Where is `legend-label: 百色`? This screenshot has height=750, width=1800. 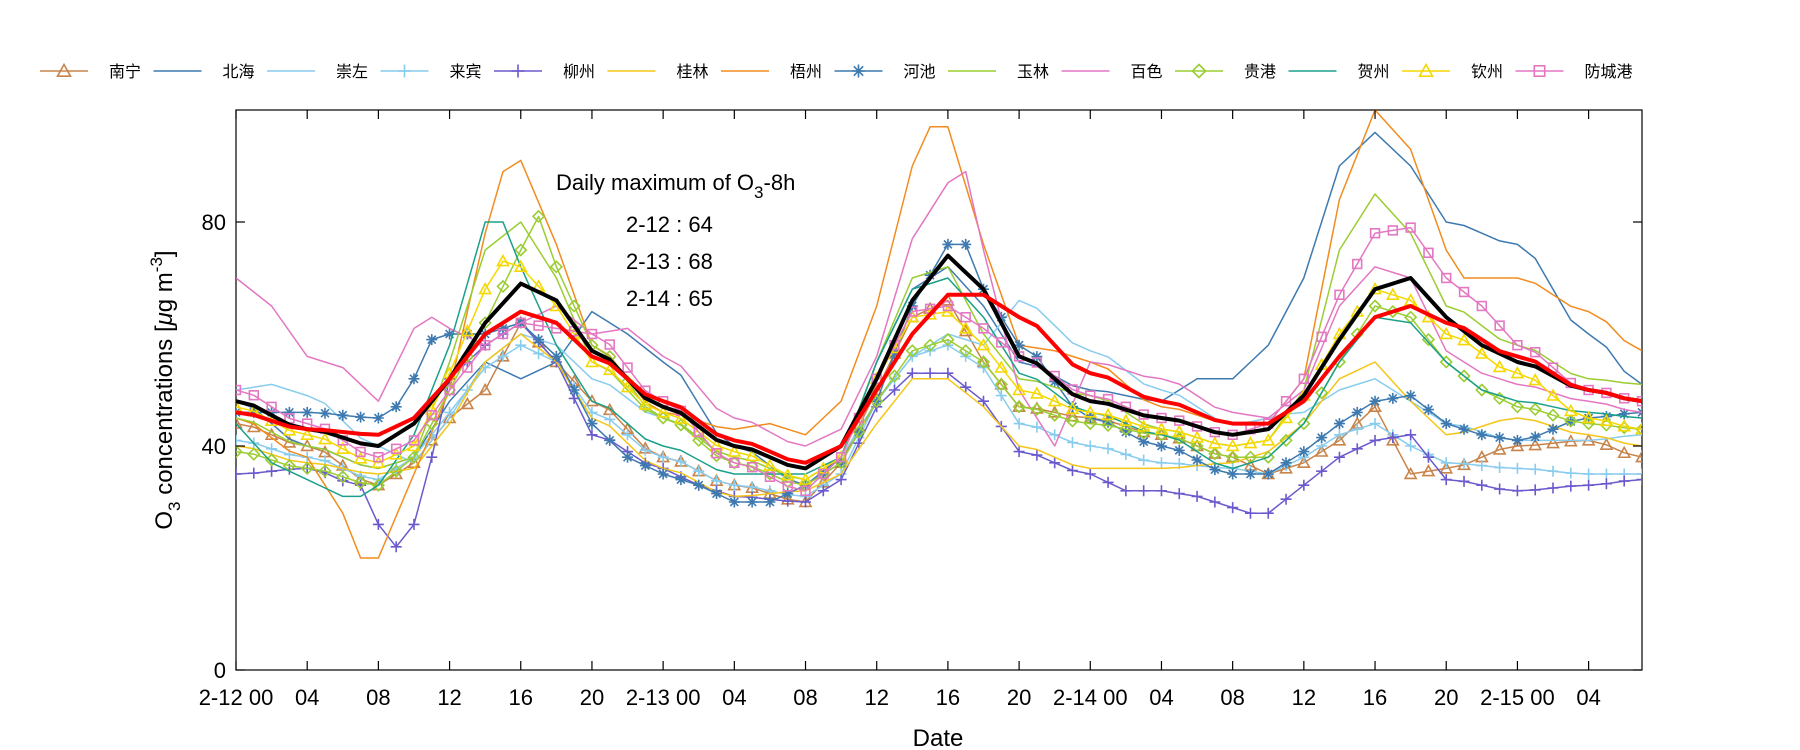 legend-label: 百色 is located at coordinates (1147, 72).